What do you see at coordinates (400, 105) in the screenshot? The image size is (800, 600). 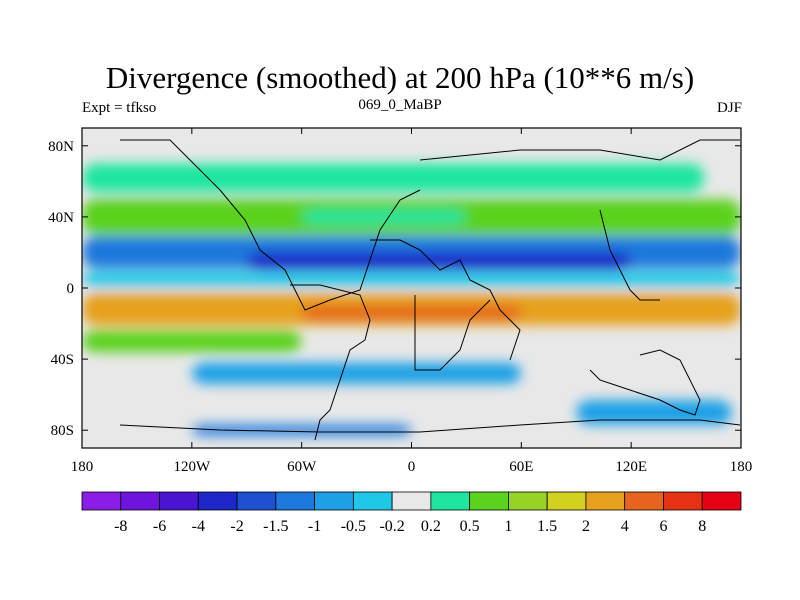 I see `run-id-label: 069_0_MaBP` at bounding box center [400, 105].